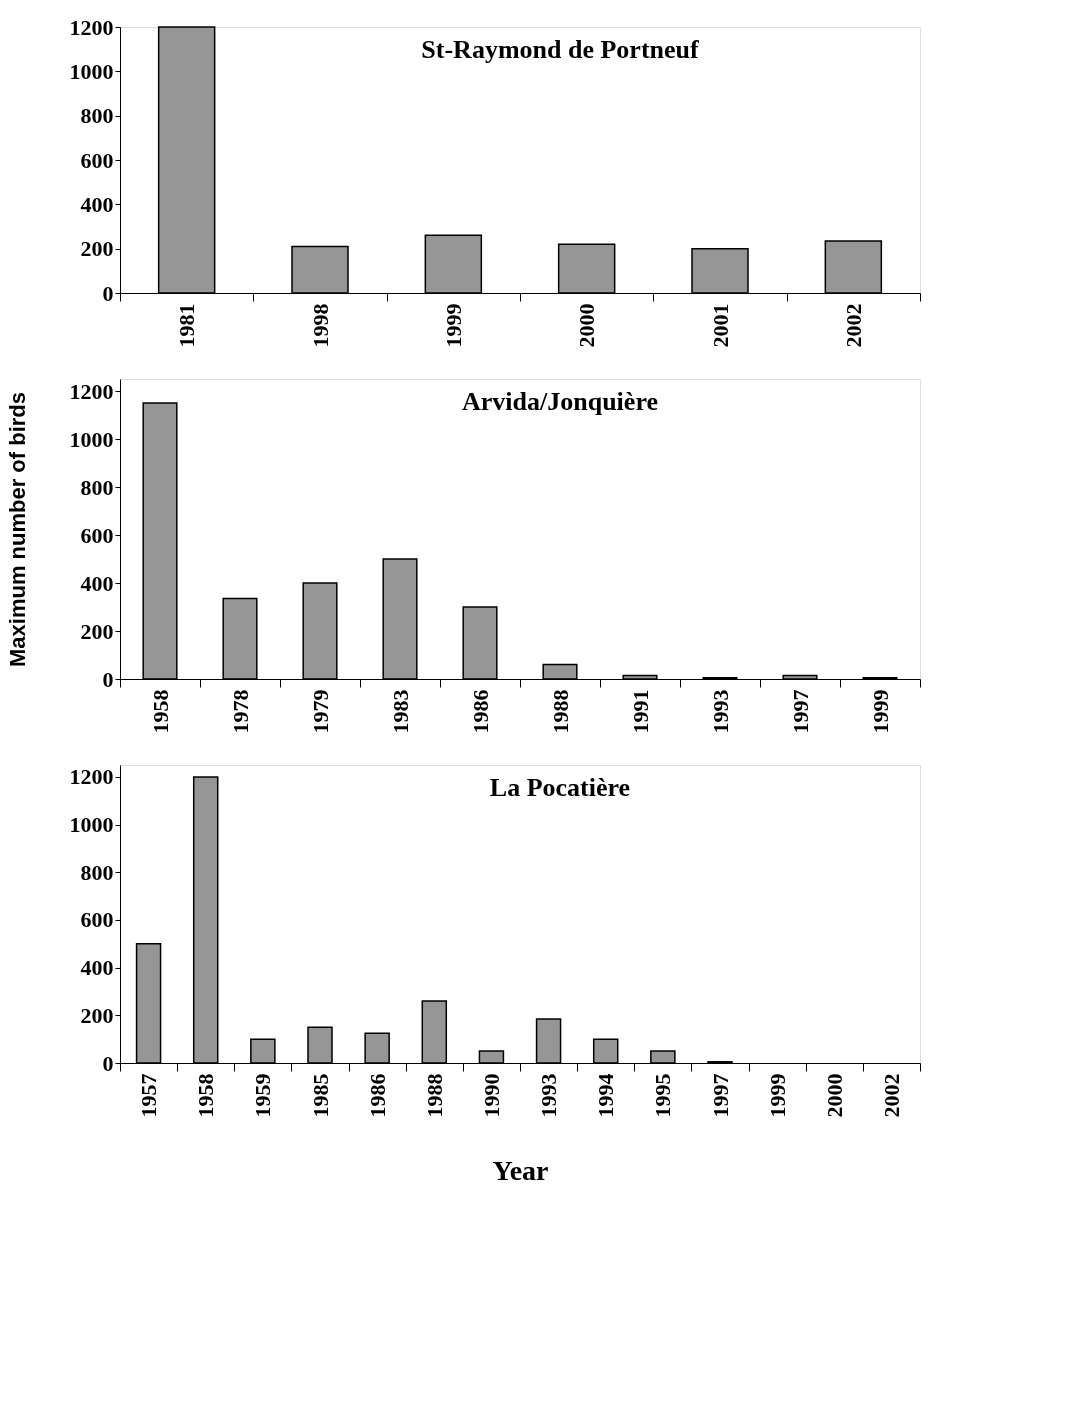  Describe the element at coordinates (320, 1095) in the screenshot. I see `x-tick-label: 1985` at that location.